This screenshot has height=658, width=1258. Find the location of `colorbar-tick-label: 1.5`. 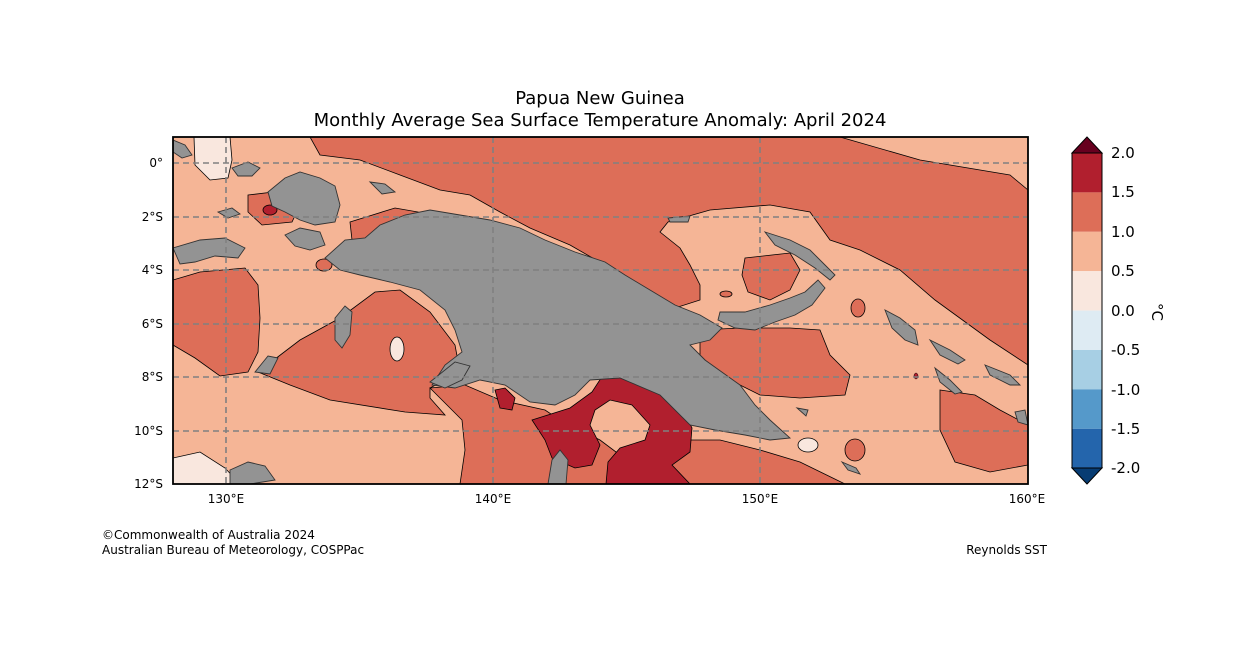

colorbar-tick-label: 1.5 is located at coordinates (1123, 192).